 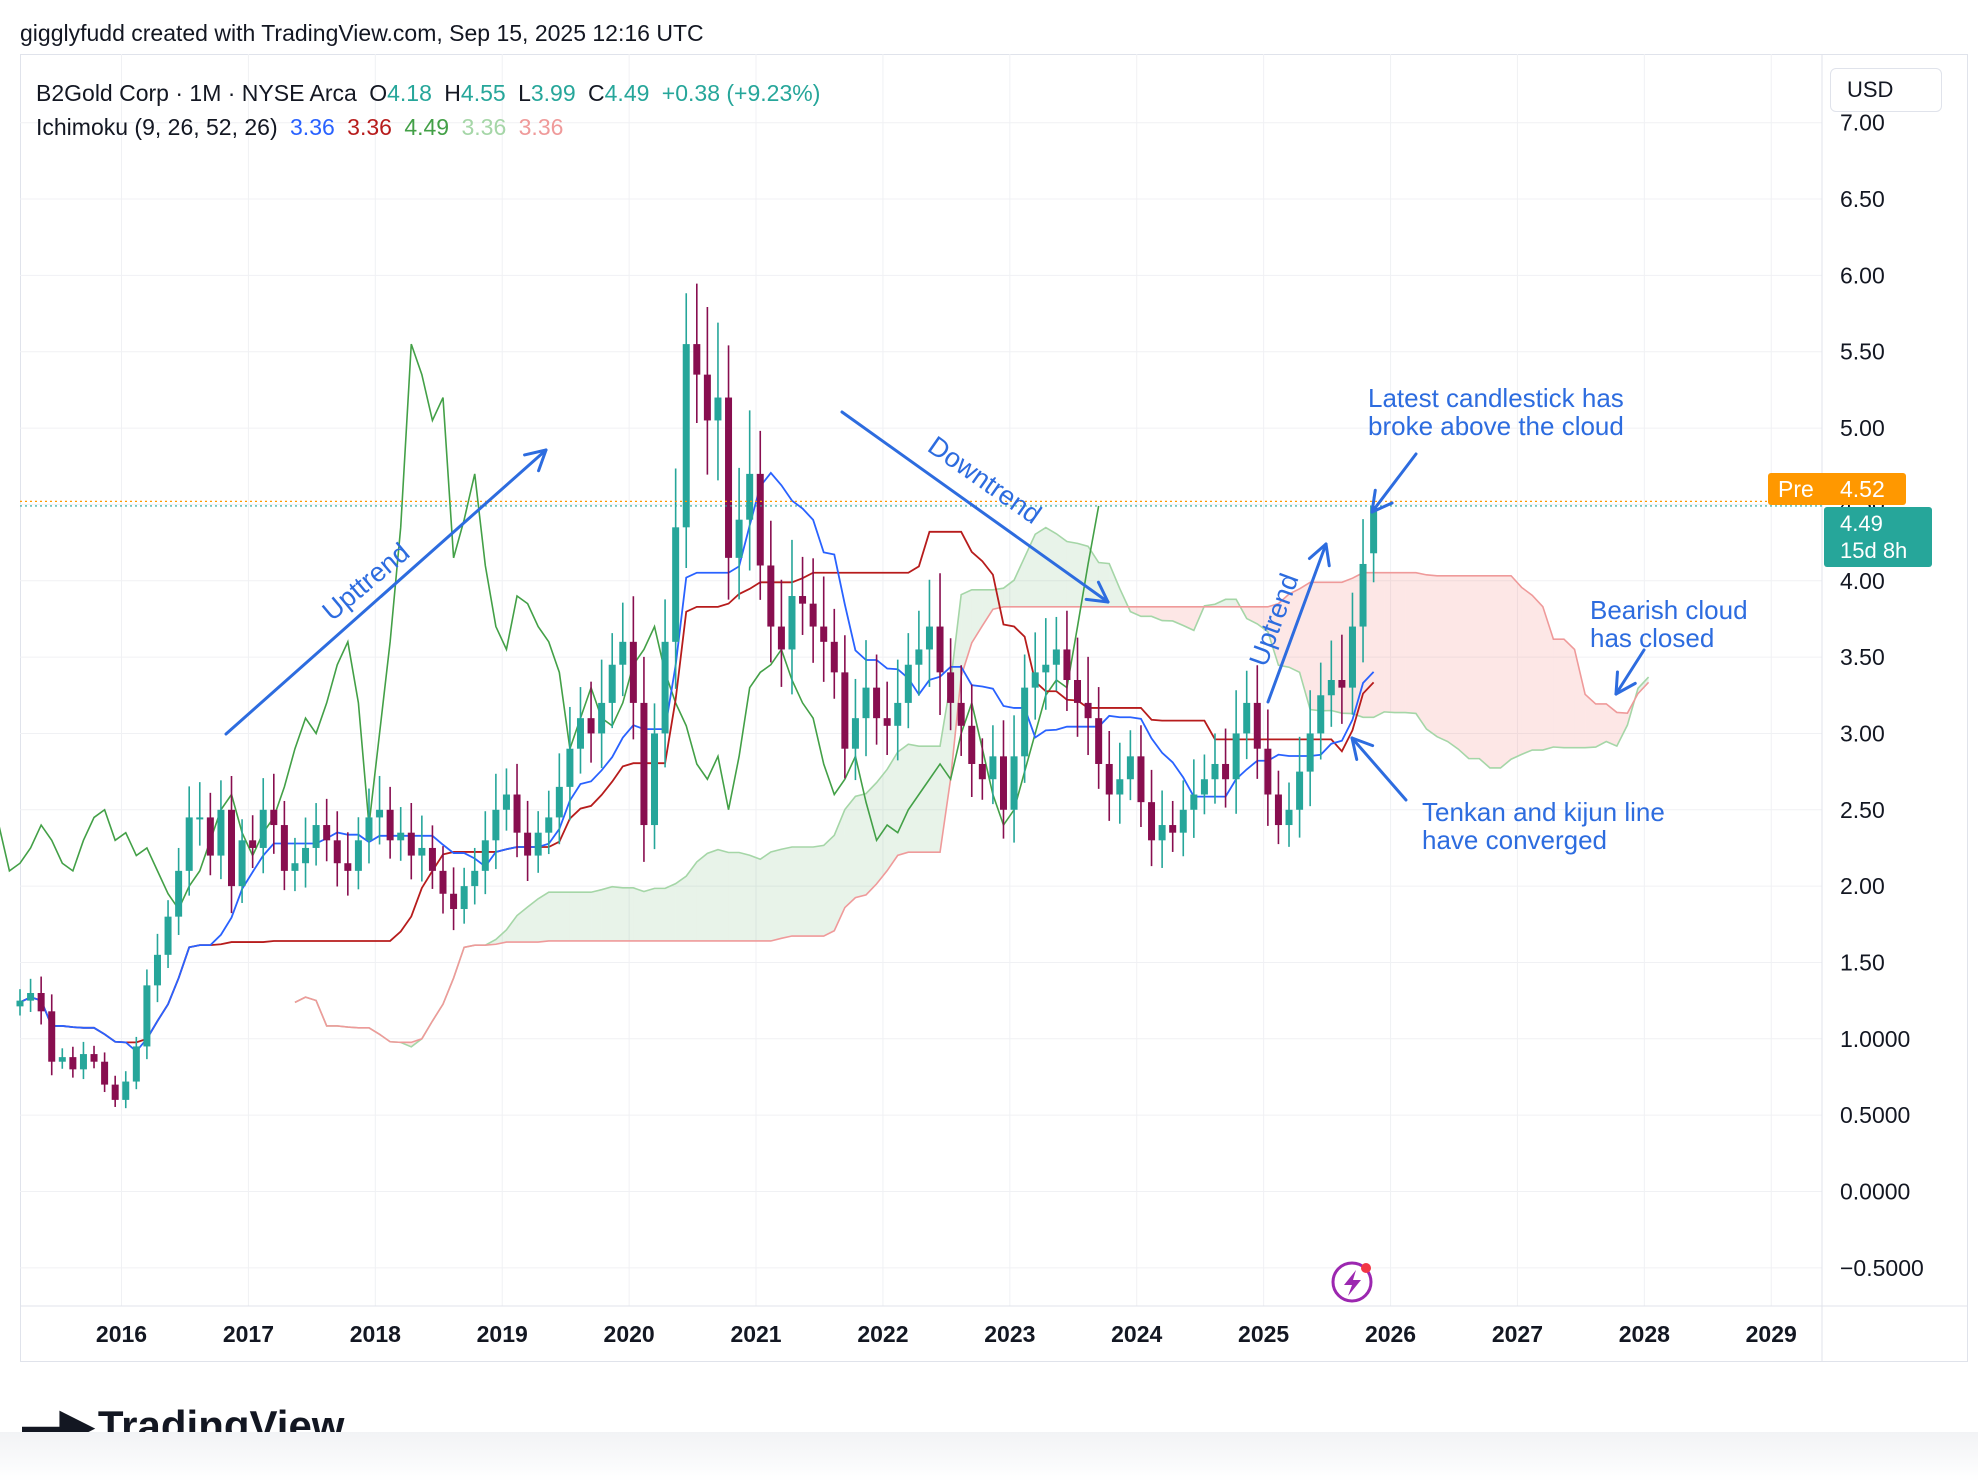 What do you see at coordinates (741, 93) in the screenshot?
I see `price-change: +0.38 (+9.23%)` at bounding box center [741, 93].